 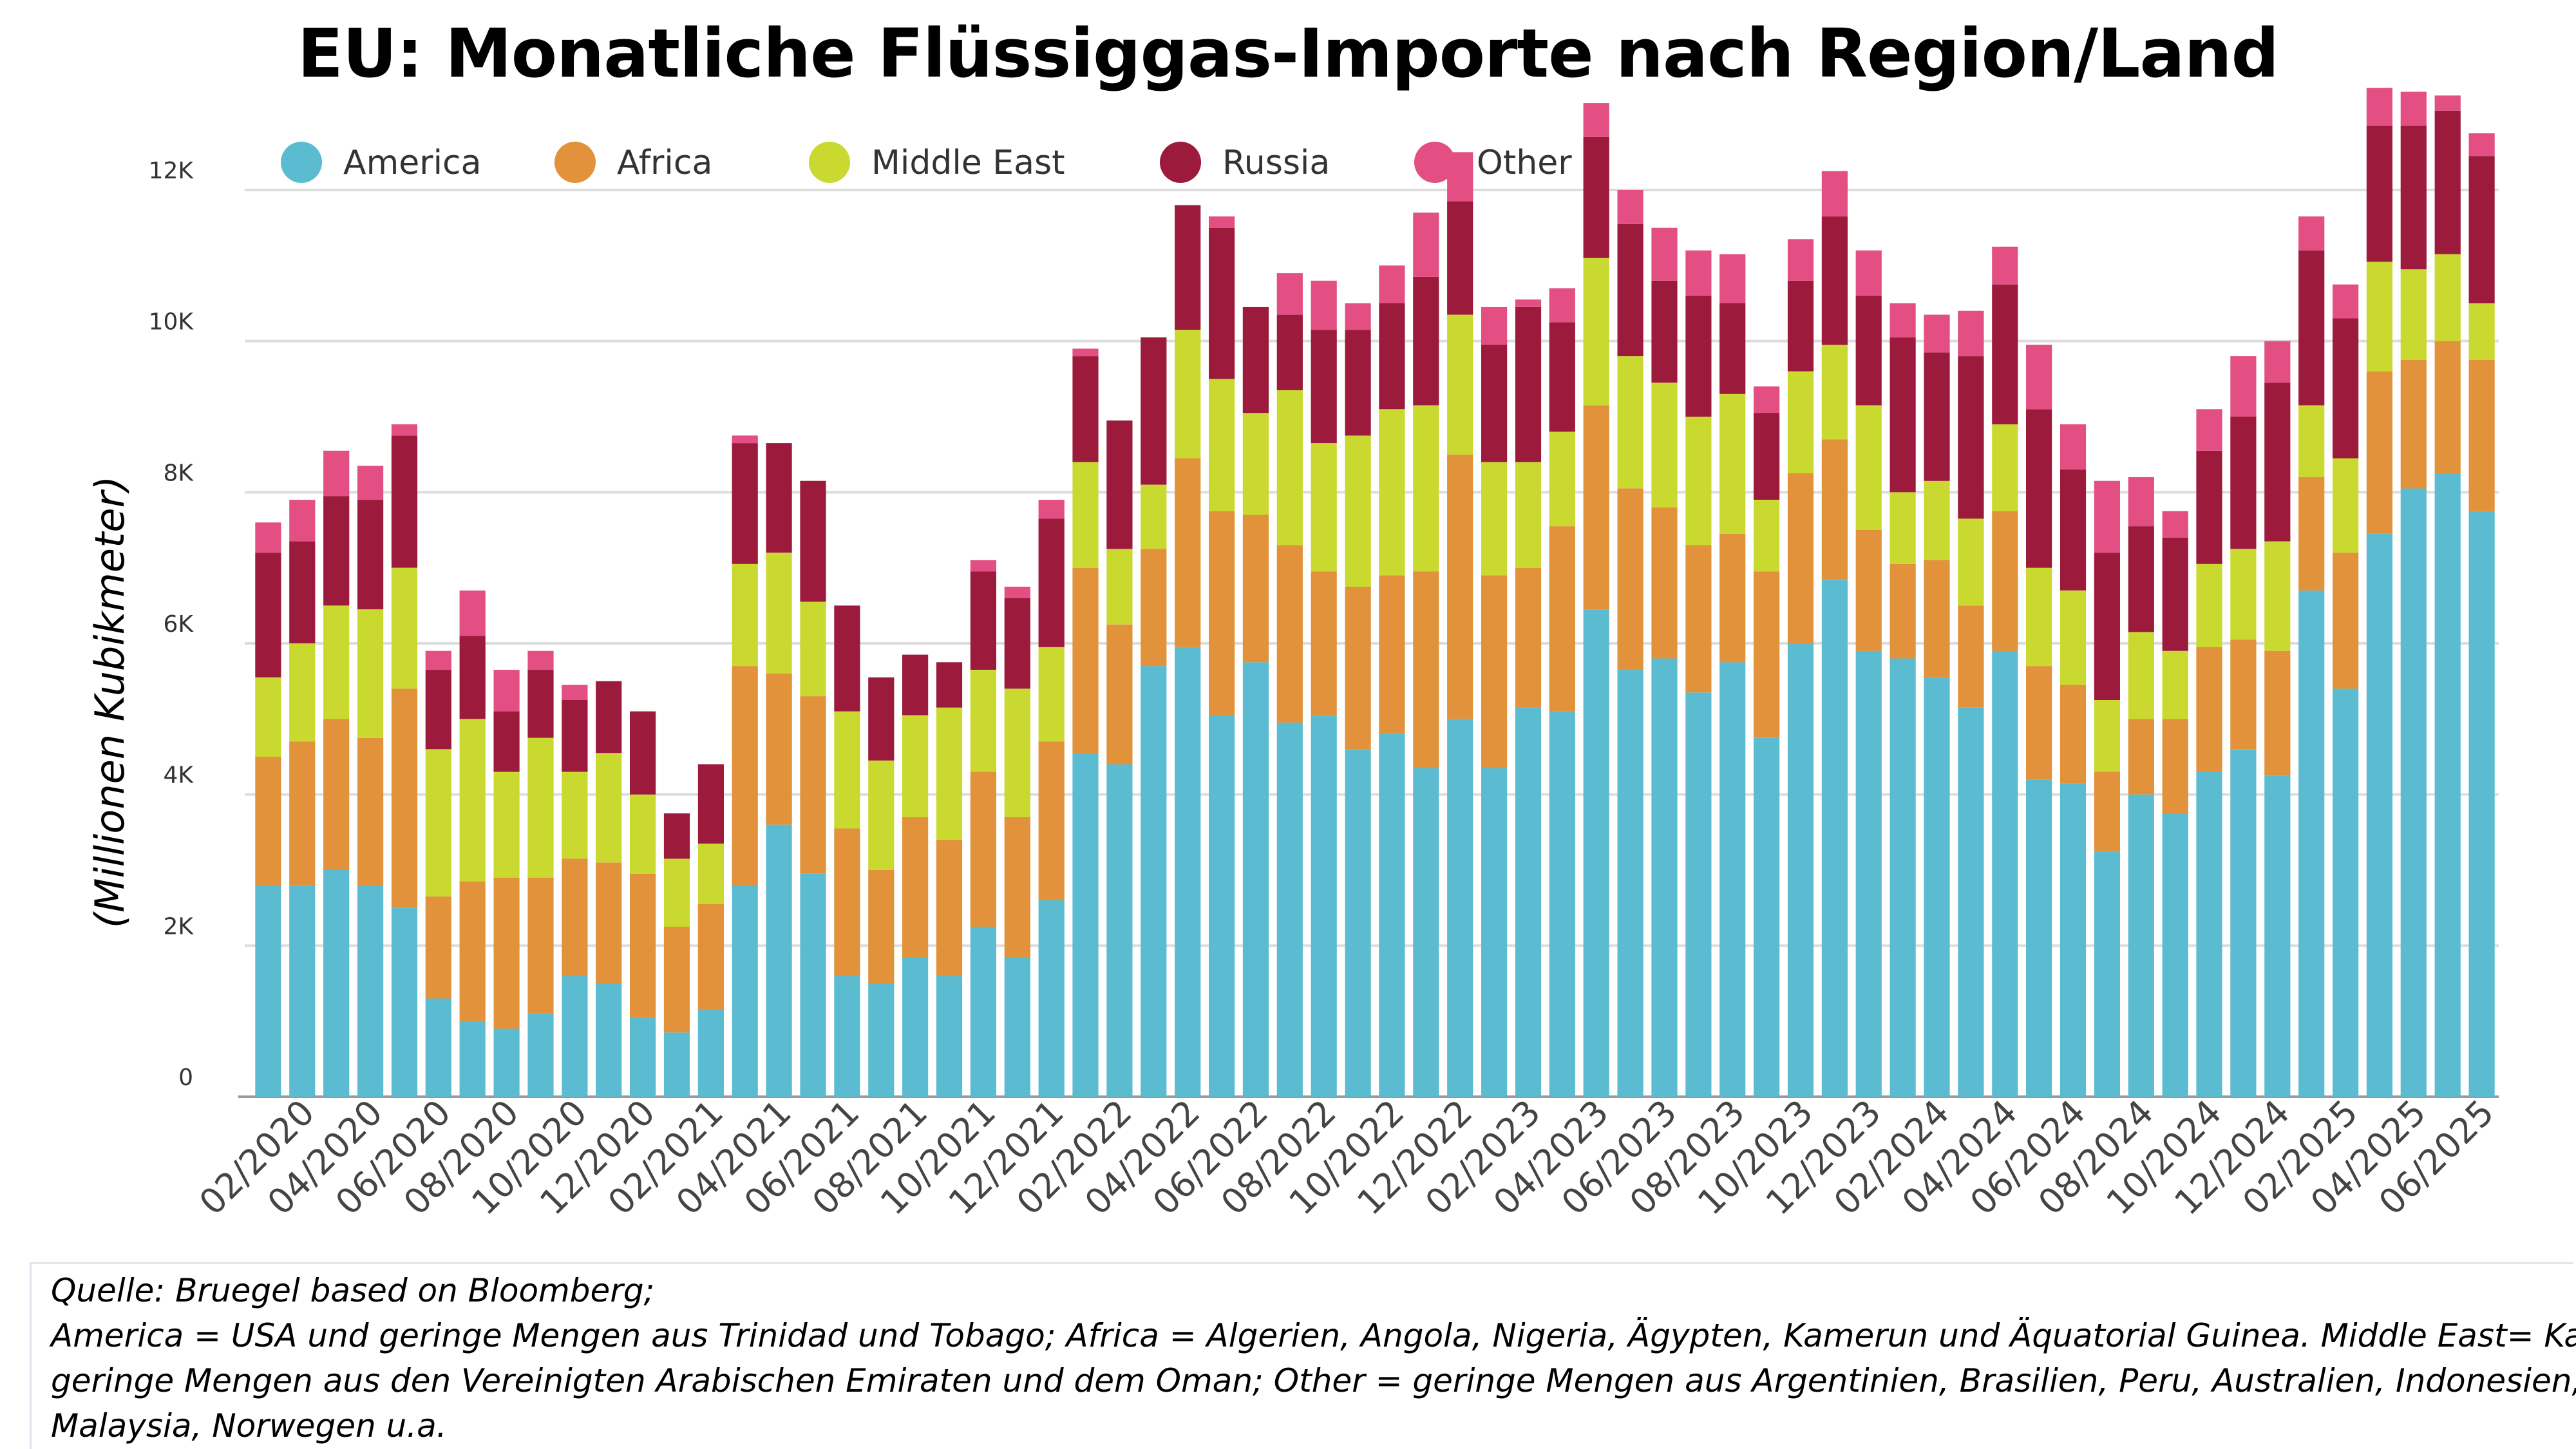 What do you see at coordinates (185, 1078) in the screenshot?
I see `y-tick-label: 0` at bounding box center [185, 1078].